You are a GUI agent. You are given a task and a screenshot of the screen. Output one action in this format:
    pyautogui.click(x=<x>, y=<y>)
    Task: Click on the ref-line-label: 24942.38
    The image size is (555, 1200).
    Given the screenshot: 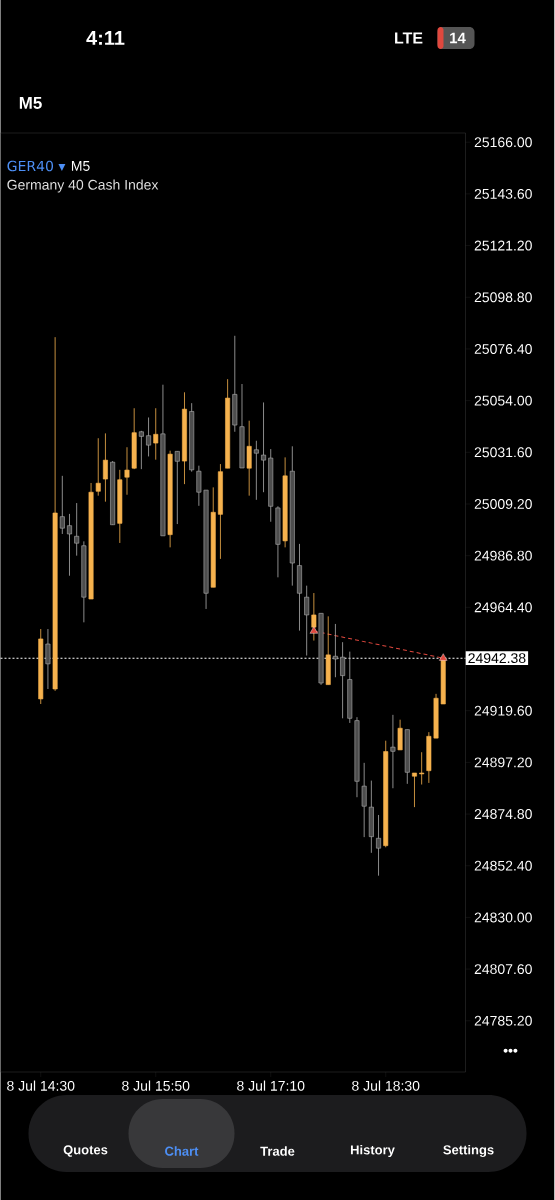 What is the action you would take?
    pyautogui.click(x=497, y=658)
    